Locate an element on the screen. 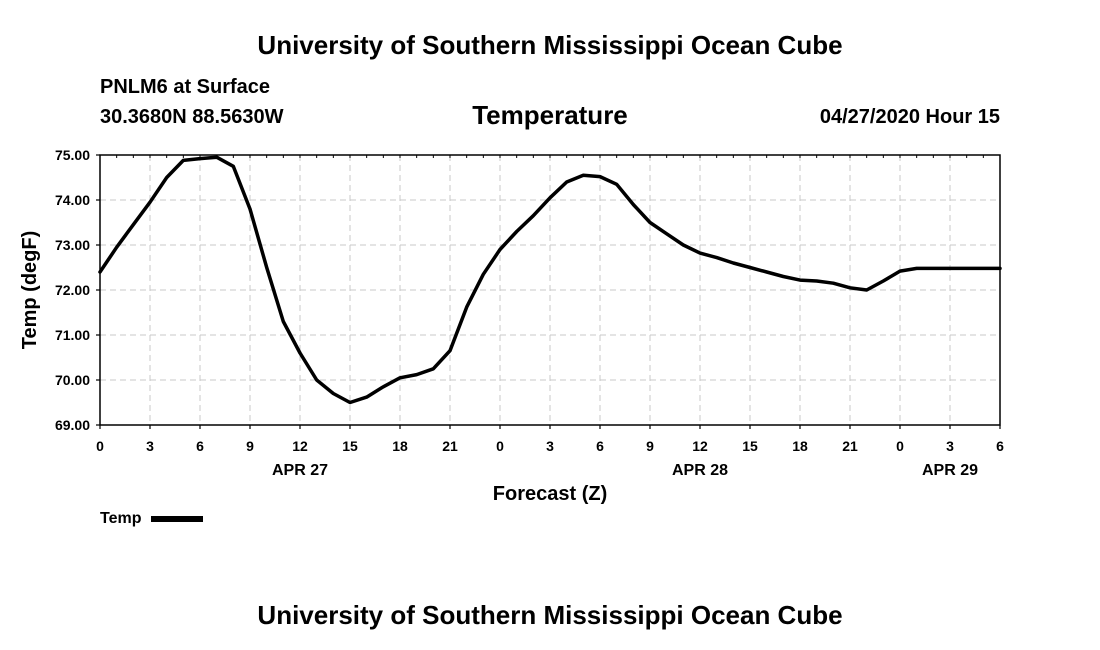 Image resolution: width=1100 pixels, height=650 pixels. forecast-datetime: 04/27/2020 Hour 15 is located at coordinates (909, 117).